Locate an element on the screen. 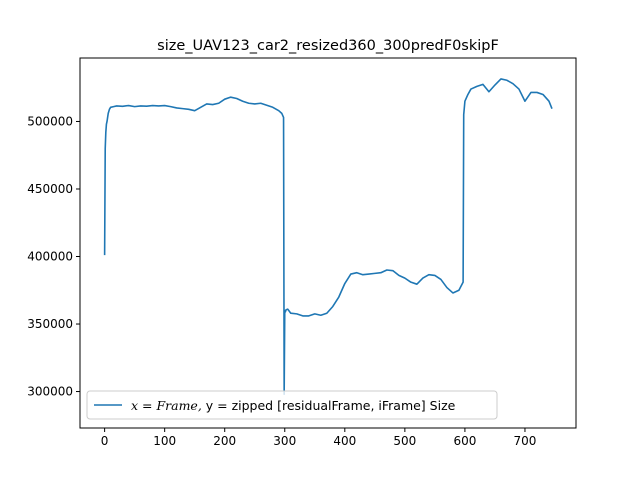 Image resolution: width=640 pixels, height=480 pixels. x-tick-label: 300 is located at coordinates (284, 441).